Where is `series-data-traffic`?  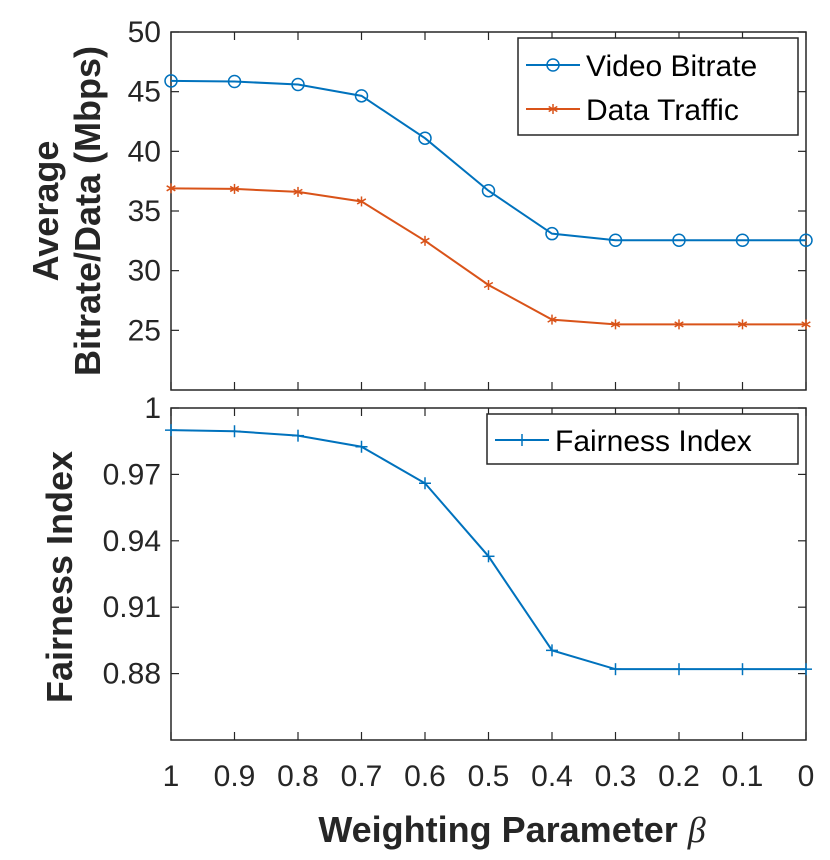 series-data-traffic is located at coordinates (488, 256).